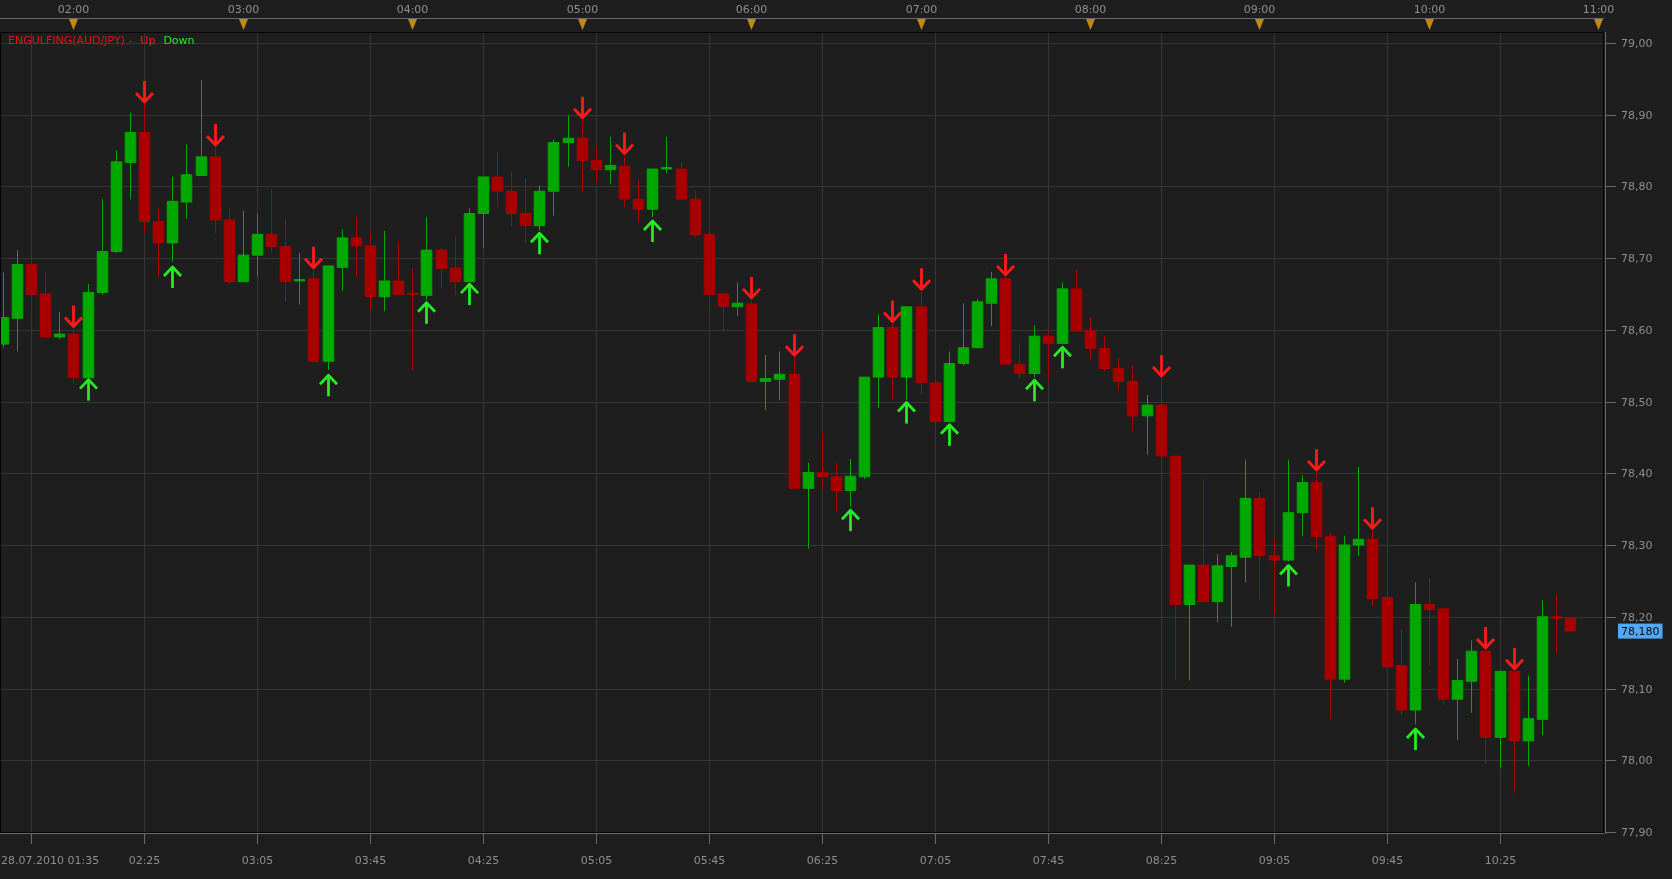 The image size is (1672, 879). I want to click on y-tick-label: 78,20, so click(1637, 617).